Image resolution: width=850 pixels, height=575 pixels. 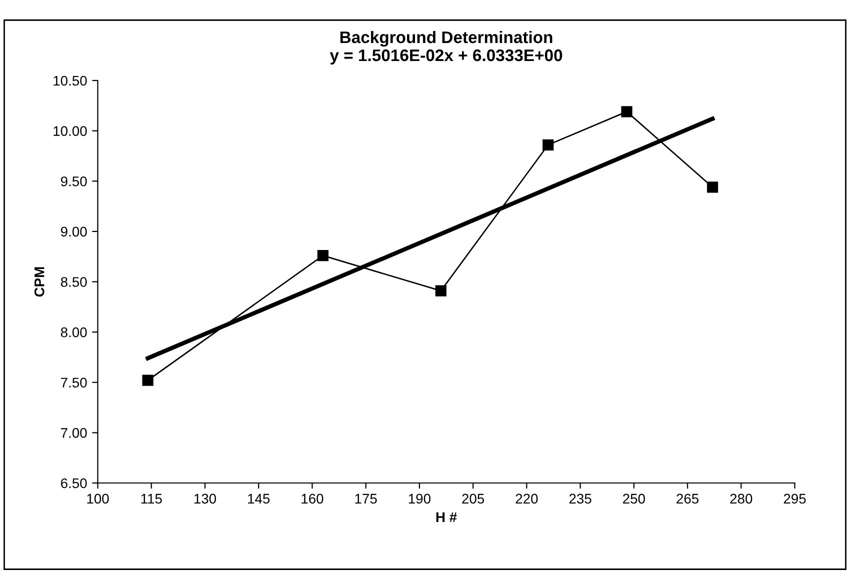 What do you see at coordinates (419, 499) in the screenshot?
I see `x-tick-label: 190` at bounding box center [419, 499].